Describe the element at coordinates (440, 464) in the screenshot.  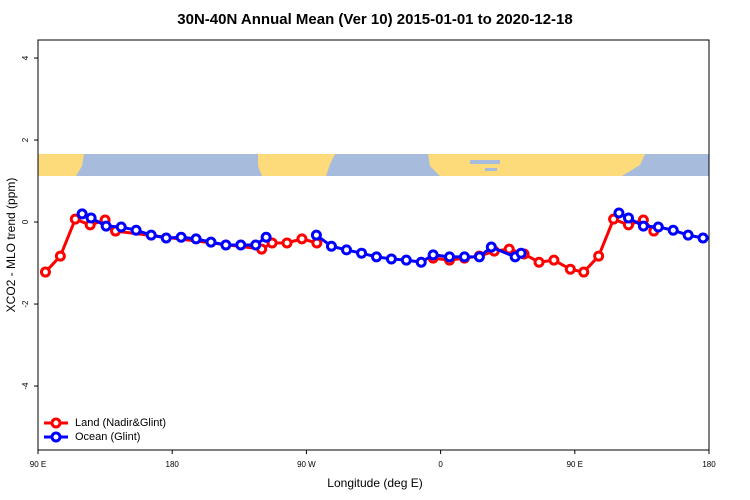
I see `x-tick-label: 0` at that location.